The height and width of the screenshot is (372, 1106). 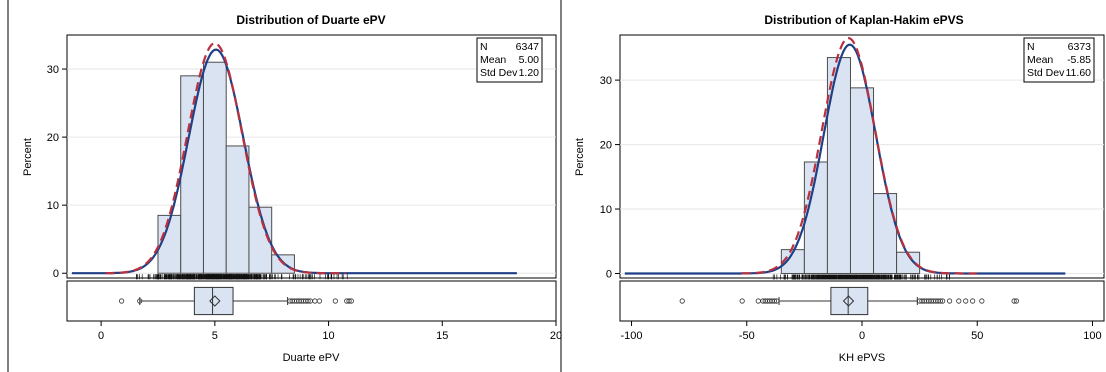 What do you see at coordinates (1079, 60) in the screenshot?
I see `stat-mean-value: -5.85` at bounding box center [1079, 60].